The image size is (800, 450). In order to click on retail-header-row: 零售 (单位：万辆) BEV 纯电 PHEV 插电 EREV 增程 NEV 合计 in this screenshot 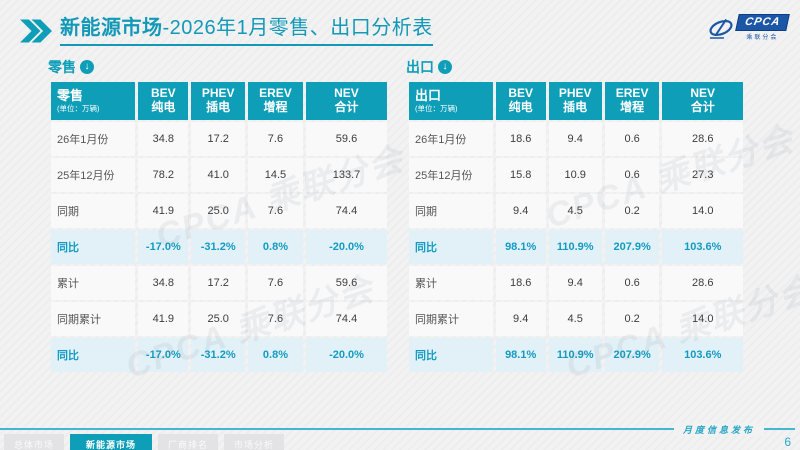, I will do `click(219, 101)`.